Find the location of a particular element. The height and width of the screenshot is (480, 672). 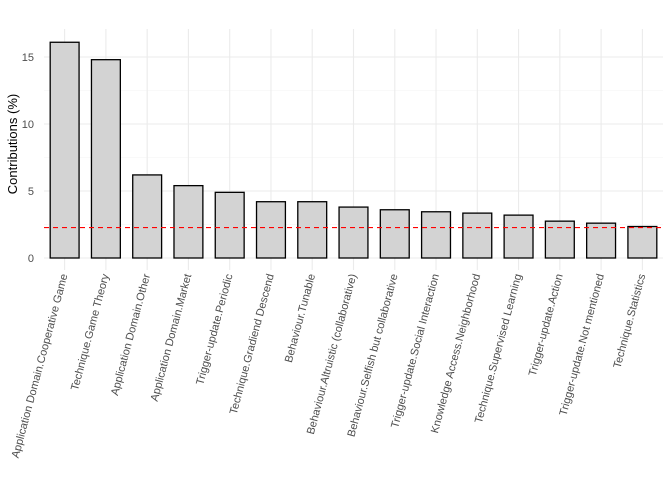

y-tick-label: 0 is located at coordinates (31, 259).